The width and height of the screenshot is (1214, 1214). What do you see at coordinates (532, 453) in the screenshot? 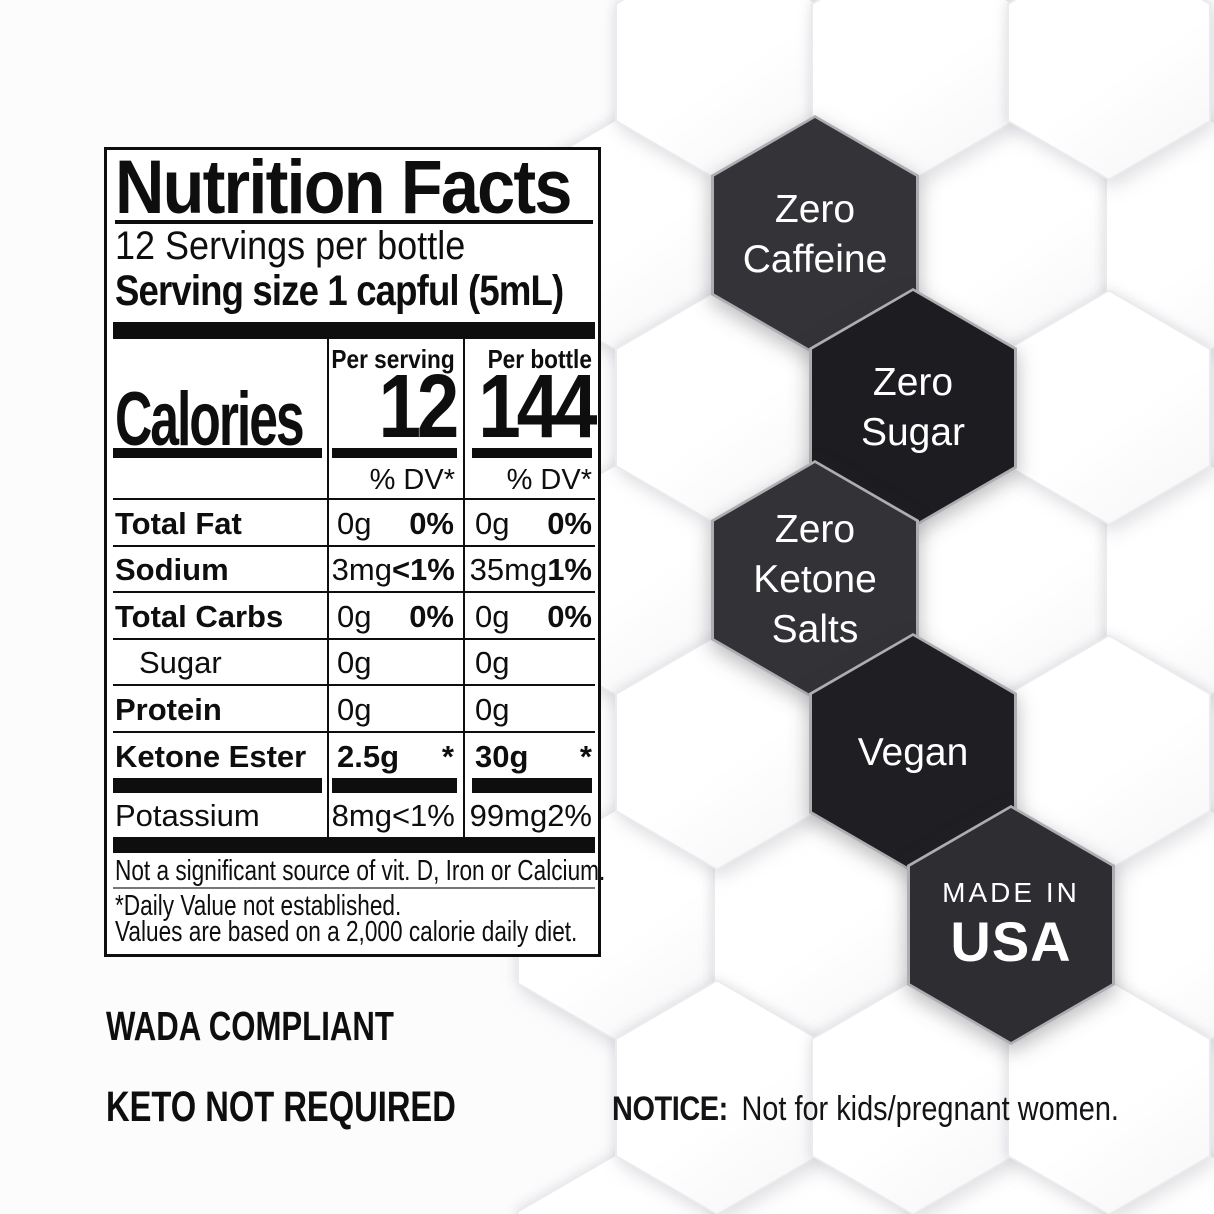
I see `calories-underline-col3` at bounding box center [532, 453].